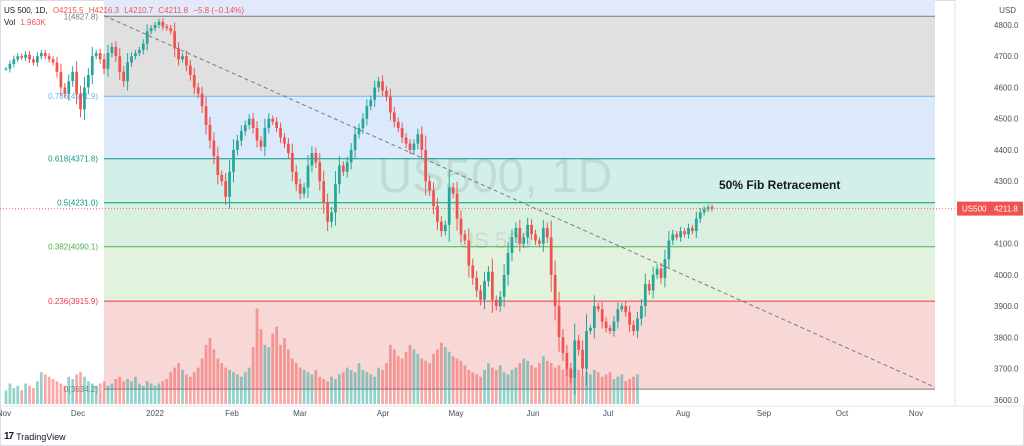 This screenshot has width=1024, height=446. I want to click on close-value: C4211.8, so click(173, 10).